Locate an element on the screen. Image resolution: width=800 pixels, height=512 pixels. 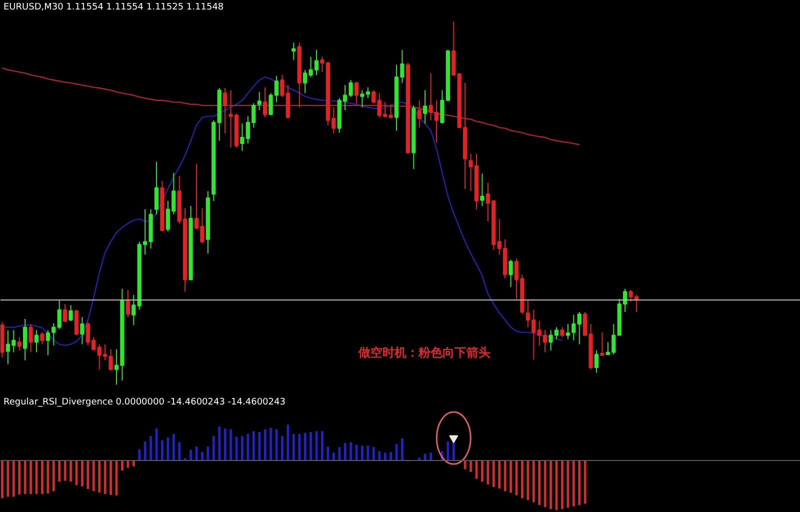
chart-title: EURUSD,M30 1.11554 1.11554 1.11525 1.11548 is located at coordinates (114, 7).